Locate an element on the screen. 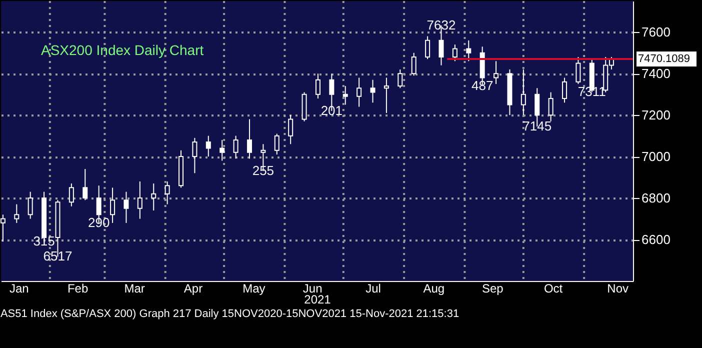 The width and height of the screenshot is (702, 348). y-tick-label: 6600 is located at coordinates (656, 240).